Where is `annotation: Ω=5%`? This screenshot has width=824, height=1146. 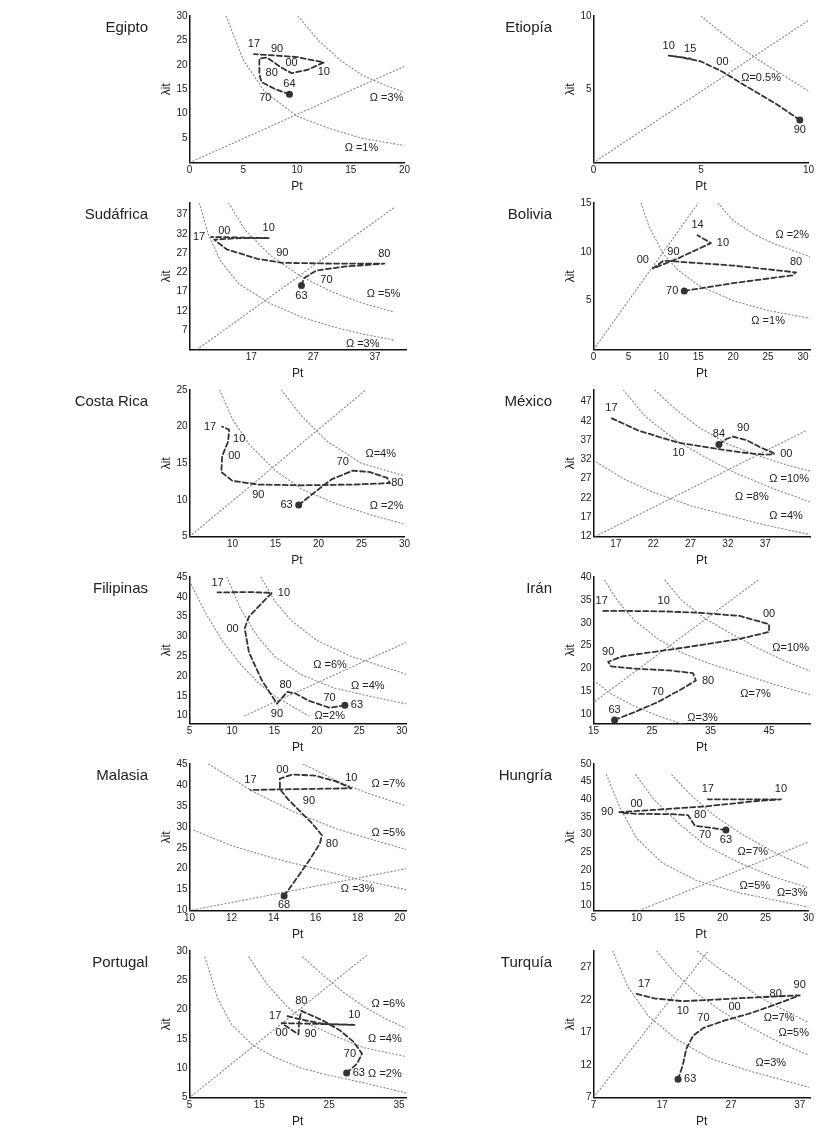 annotation: Ω=5% is located at coordinates (794, 1032).